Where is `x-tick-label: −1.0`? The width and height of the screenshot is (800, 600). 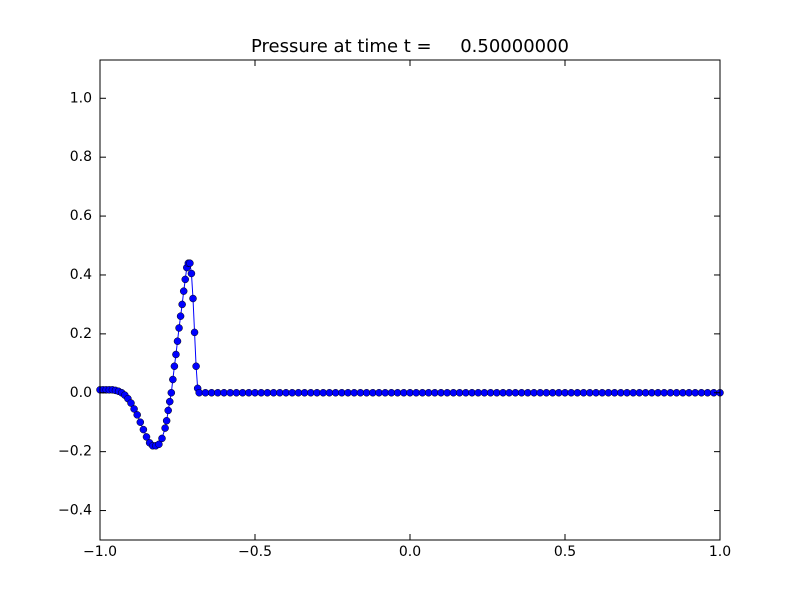 x-tick-label: −1.0 is located at coordinates (100, 552).